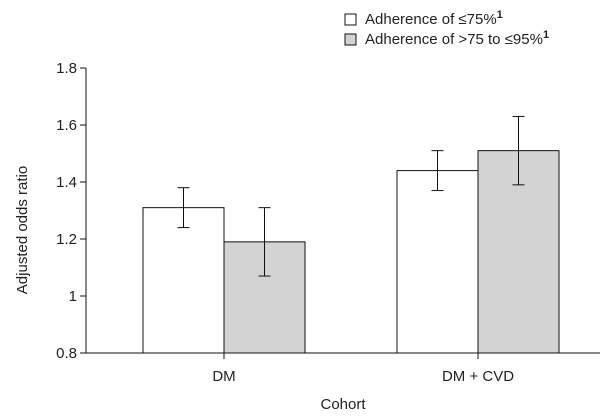 This screenshot has width=601, height=416. I want to click on y-tick-label: 1.8, so click(66, 68).